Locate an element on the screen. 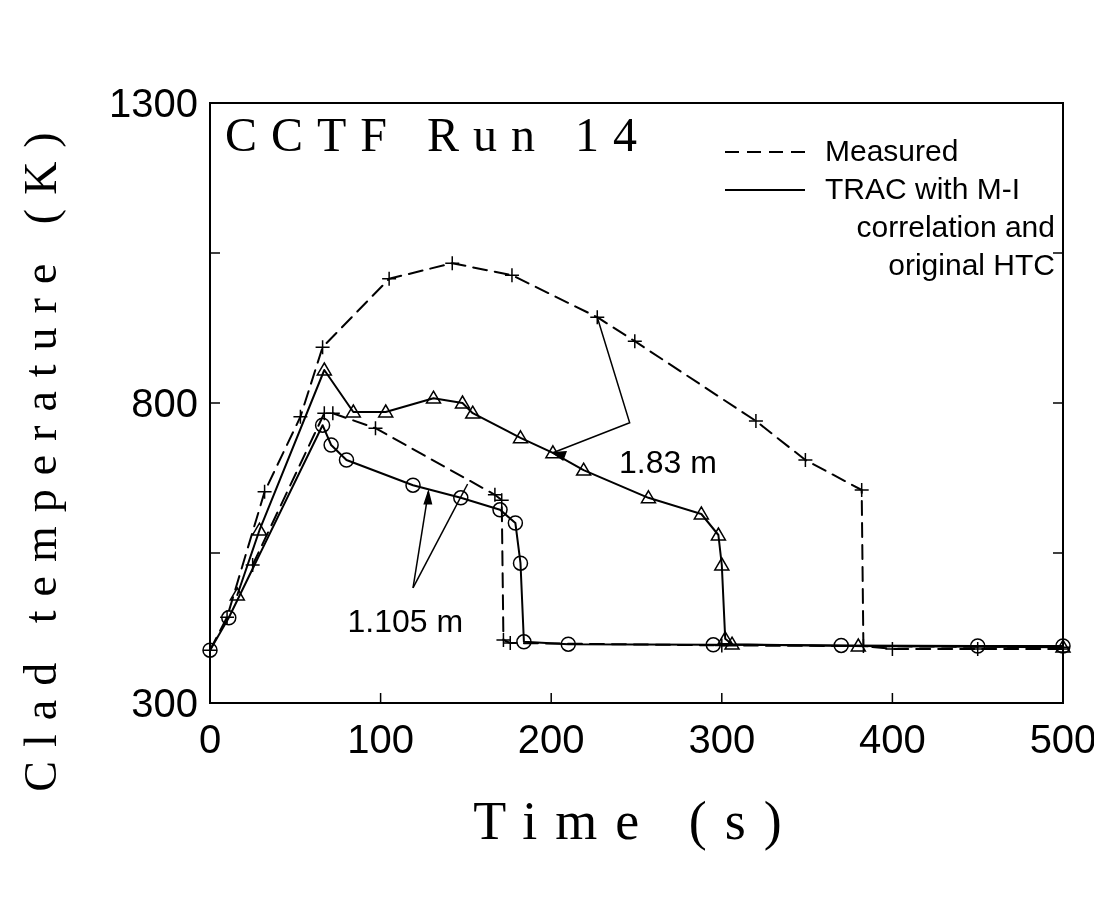  x-tick-label: 0 is located at coordinates (210, 739).